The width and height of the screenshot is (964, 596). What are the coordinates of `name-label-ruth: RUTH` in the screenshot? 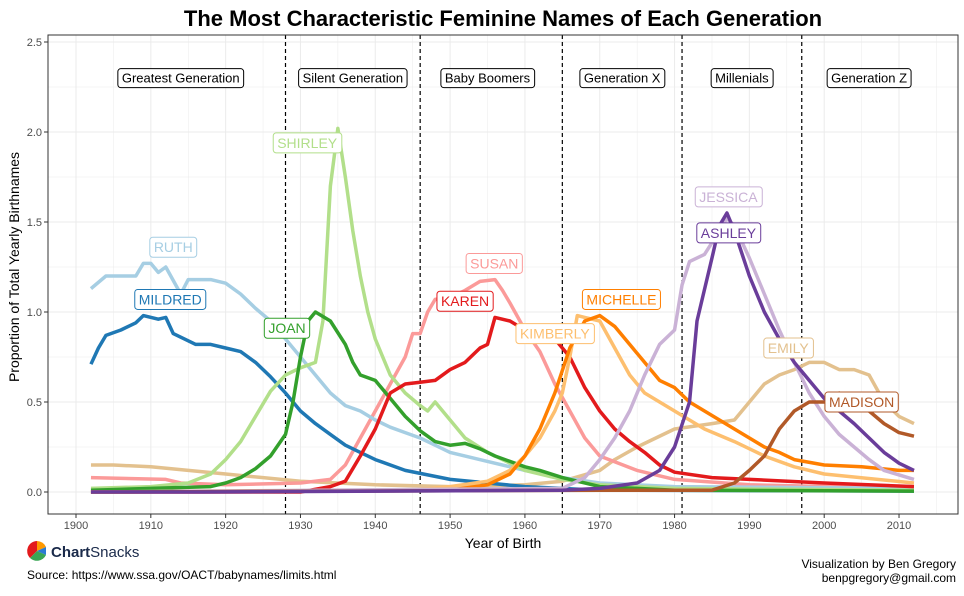 It's located at (173, 247).